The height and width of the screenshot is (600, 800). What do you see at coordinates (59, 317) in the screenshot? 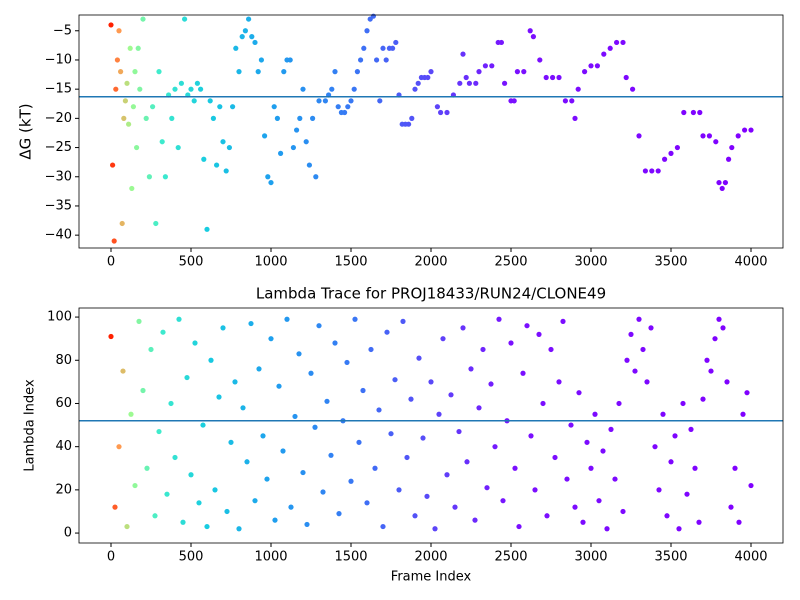
I see `y-tick-label: 100` at bounding box center [59, 317].